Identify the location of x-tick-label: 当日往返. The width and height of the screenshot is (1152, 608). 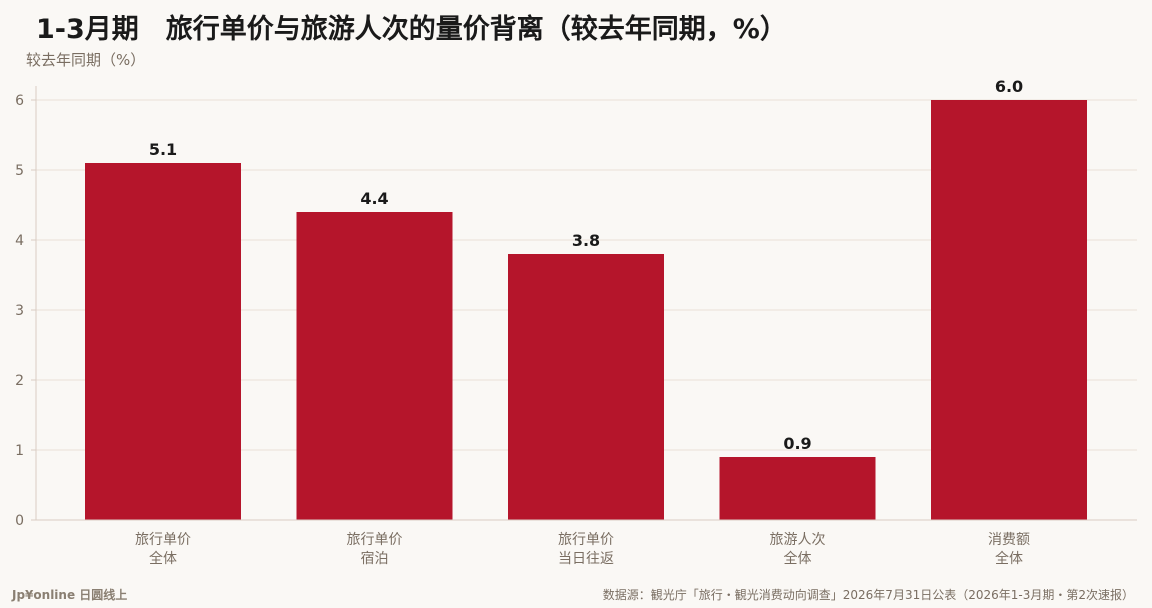
(586, 559).